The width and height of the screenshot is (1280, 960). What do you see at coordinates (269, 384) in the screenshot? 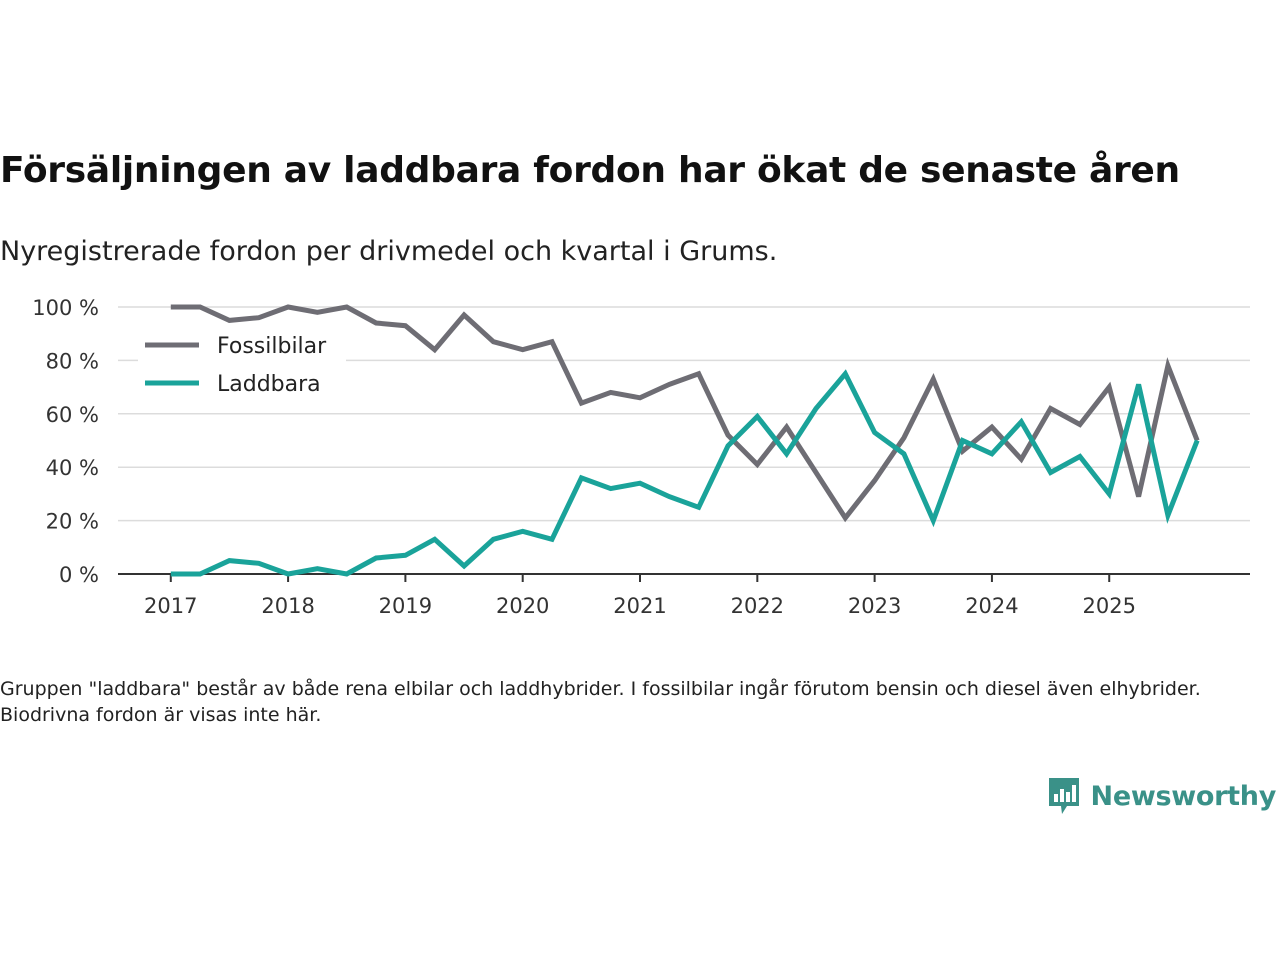
I see `legend-label-laddbara: Laddbara` at bounding box center [269, 384].